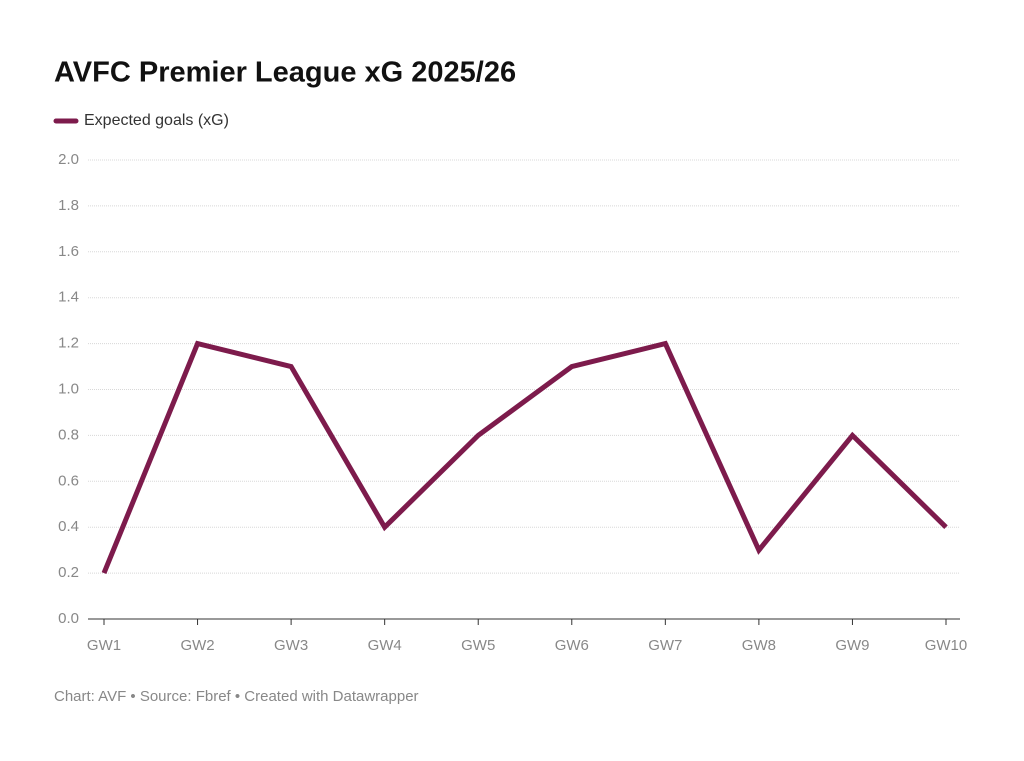 This screenshot has width=1024, height=761. I want to click on y-tick-label: 1.6, so click(68, 251).